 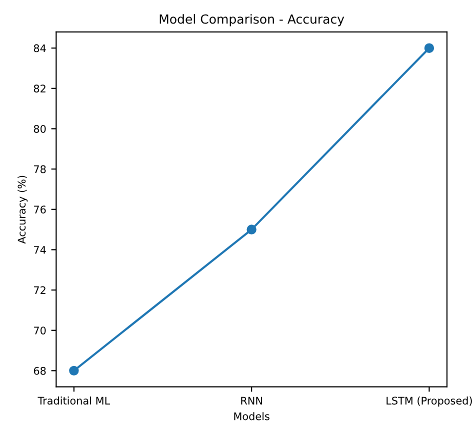 What do you see at coordinates (40, 48) in the screenshot?
I see `y-tick-label: 84` at bounding box center [40, 48].